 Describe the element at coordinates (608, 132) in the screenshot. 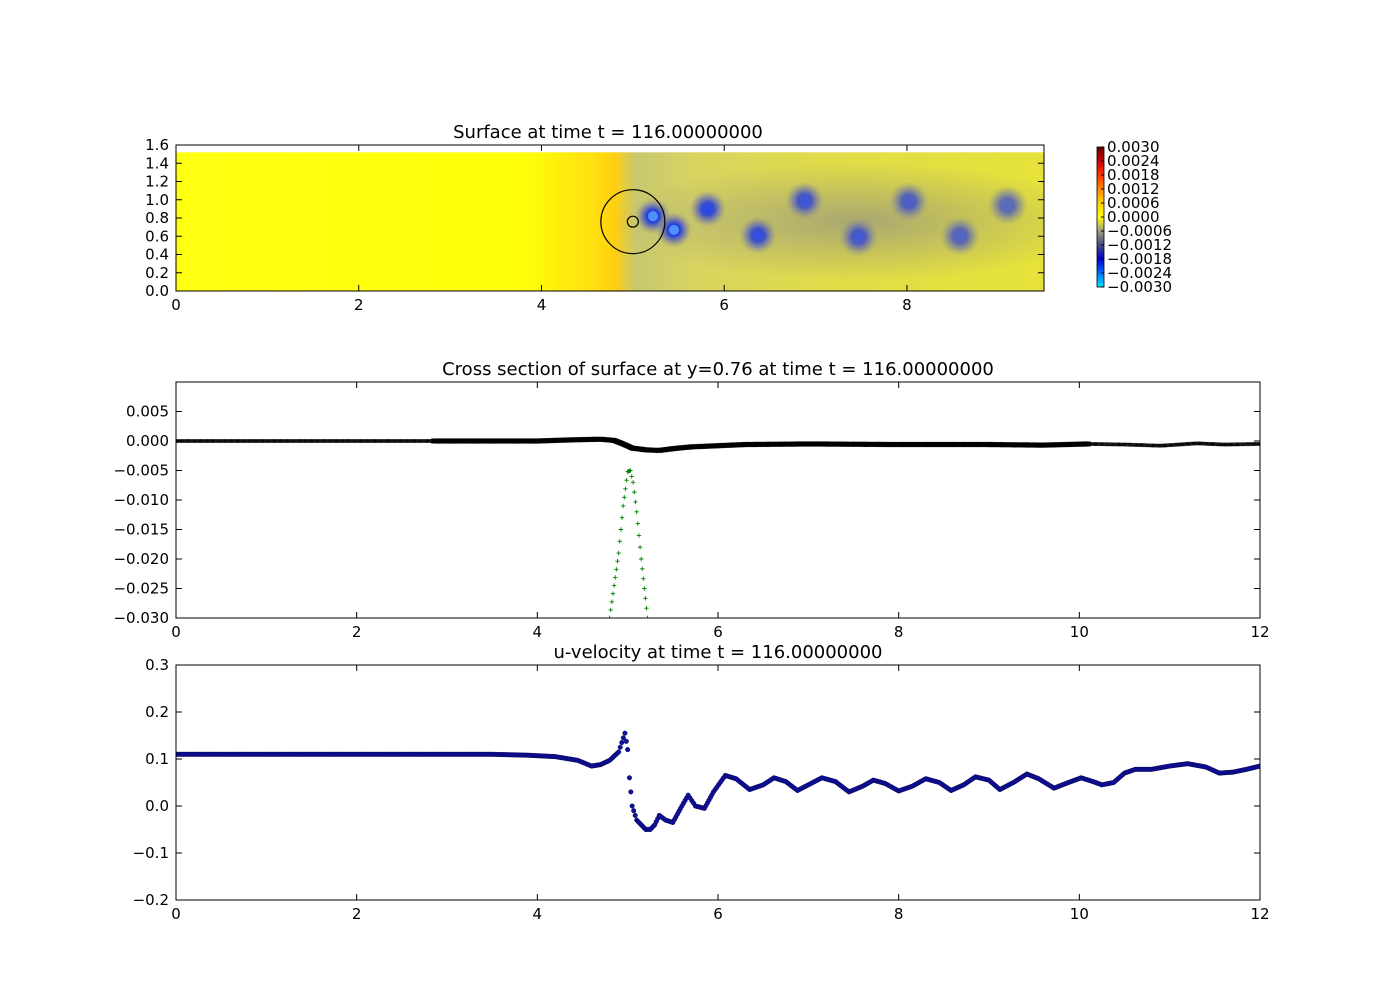

I see `heatmap-title: Surface at time t = 116.00000000` at that location.